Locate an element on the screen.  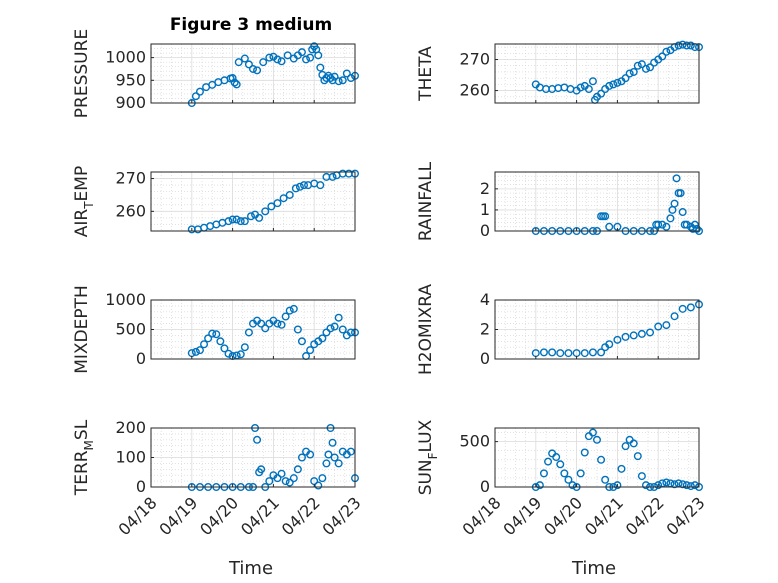
y-tick-label: 1 is located at coordinates (485, 209).